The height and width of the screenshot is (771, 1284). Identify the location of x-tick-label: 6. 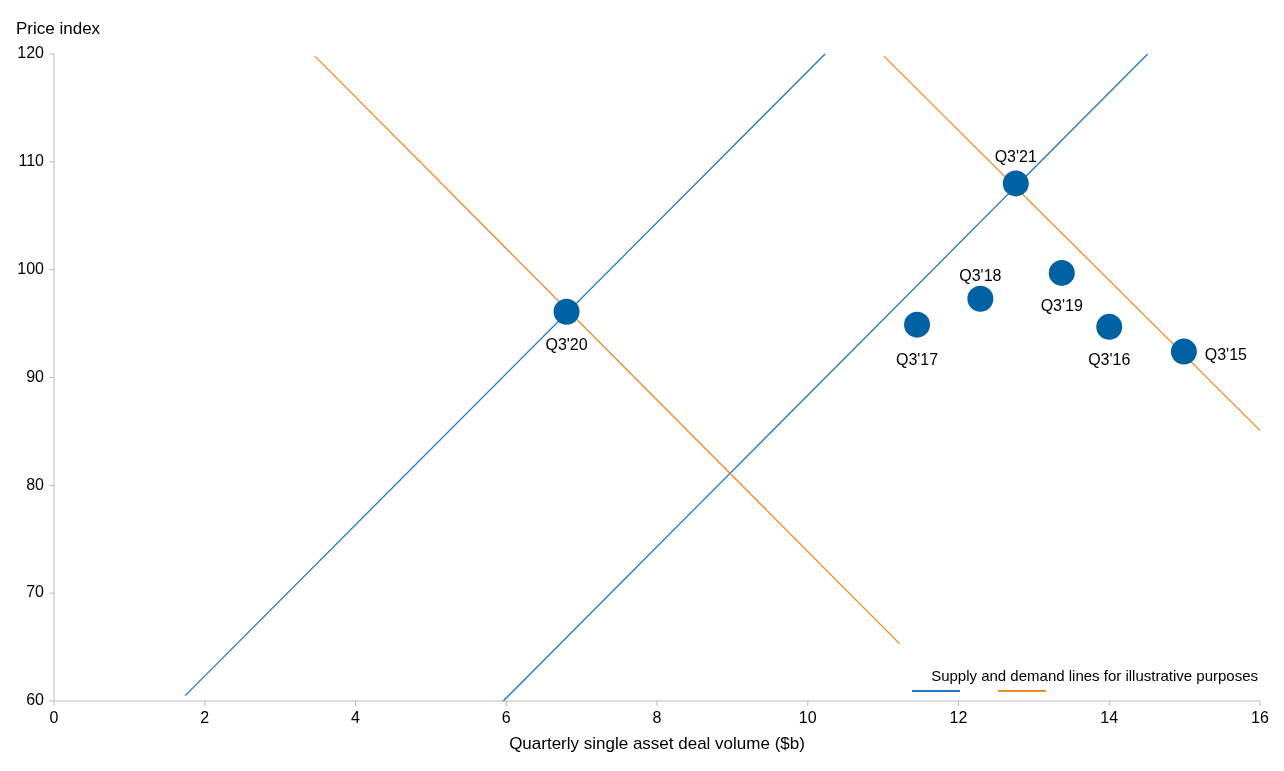
(506, 717).